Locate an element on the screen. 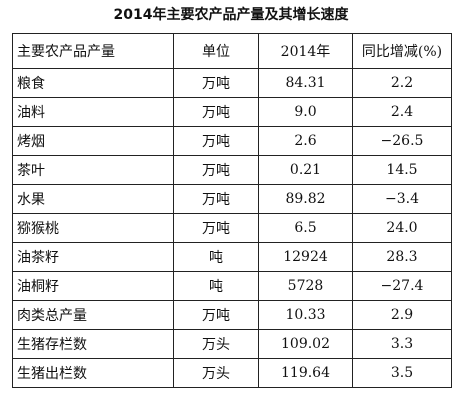 The height and width of the screenshot is (402, 462). row: 油茶籽吨 12924 28.3 is located at coordinates (232, 257).